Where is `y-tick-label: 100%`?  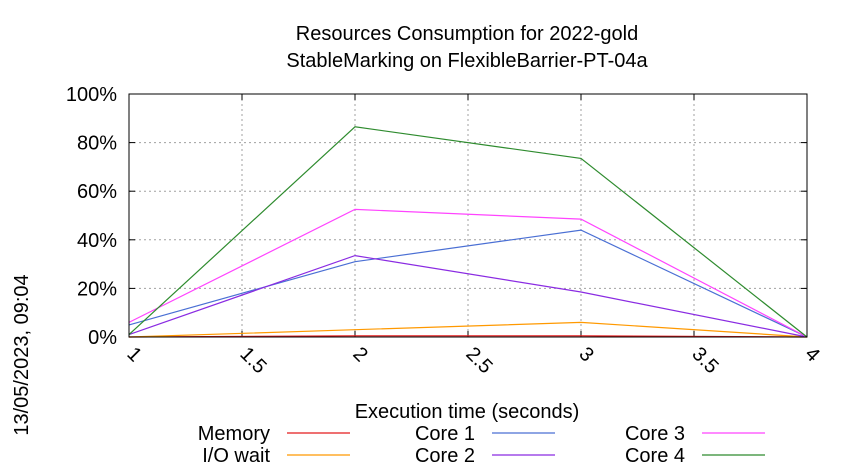
y-tick-label: 100% is located at coordinates (91, 95).